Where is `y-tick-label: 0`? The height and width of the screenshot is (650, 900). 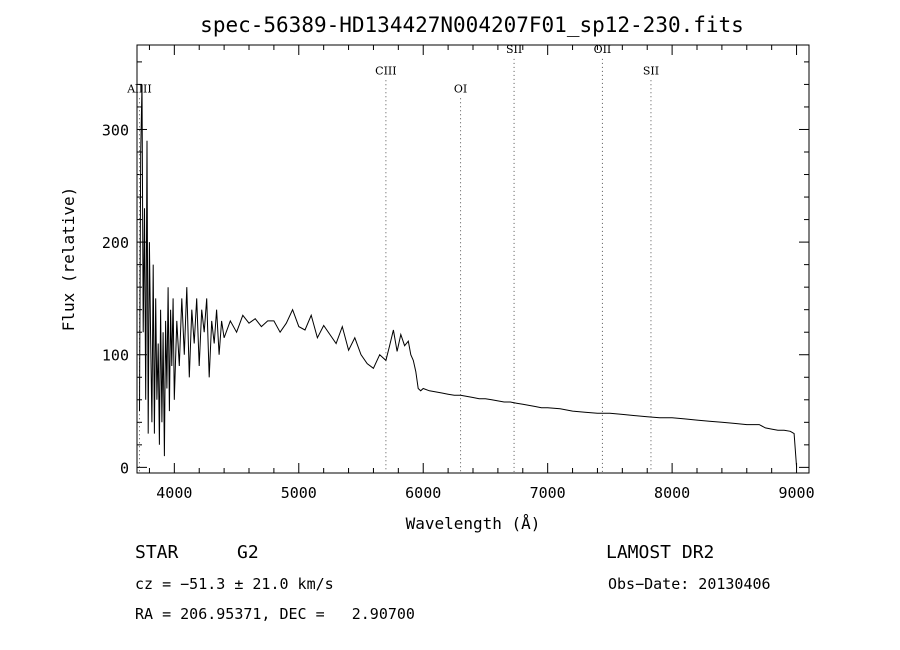 y-tick-label: 0 is located at coordinates (124, 468).